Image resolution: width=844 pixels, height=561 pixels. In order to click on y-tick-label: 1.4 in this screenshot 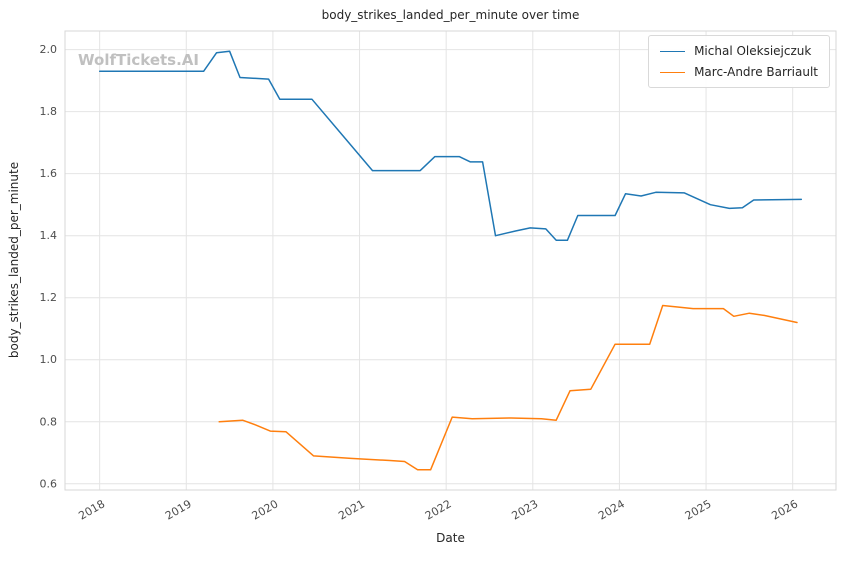, I will do `click(49, 235)`.